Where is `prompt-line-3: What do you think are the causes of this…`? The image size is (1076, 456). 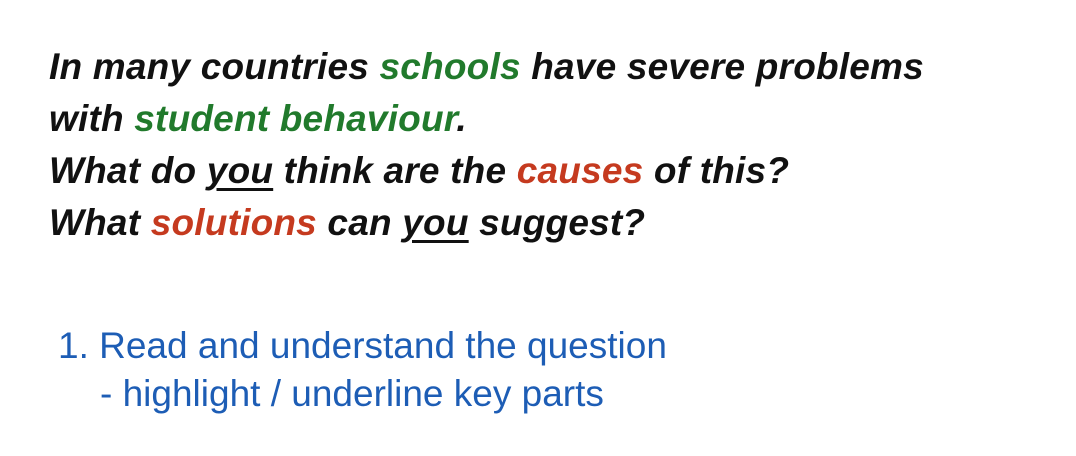
prompt-line-3: What do you think are the causes of this… is located at coordinates (554, 171).